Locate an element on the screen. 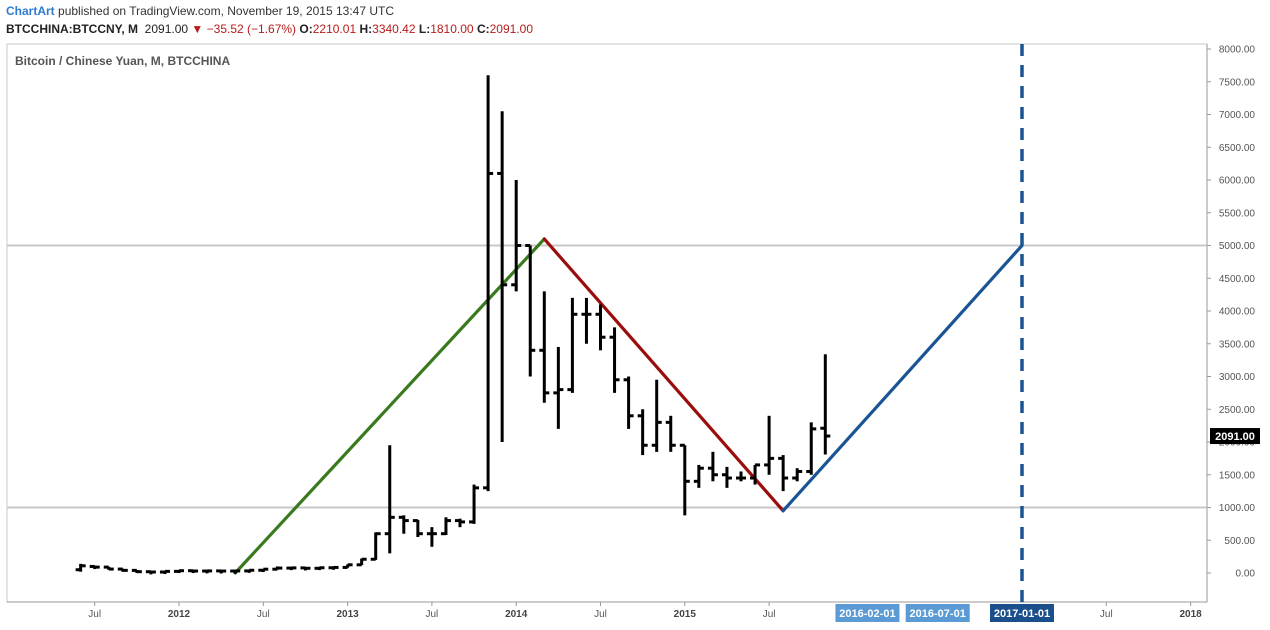 The height and width of the screenshot is (630, 1270). author-link: ChartArt is located at coordinates (30, 11).